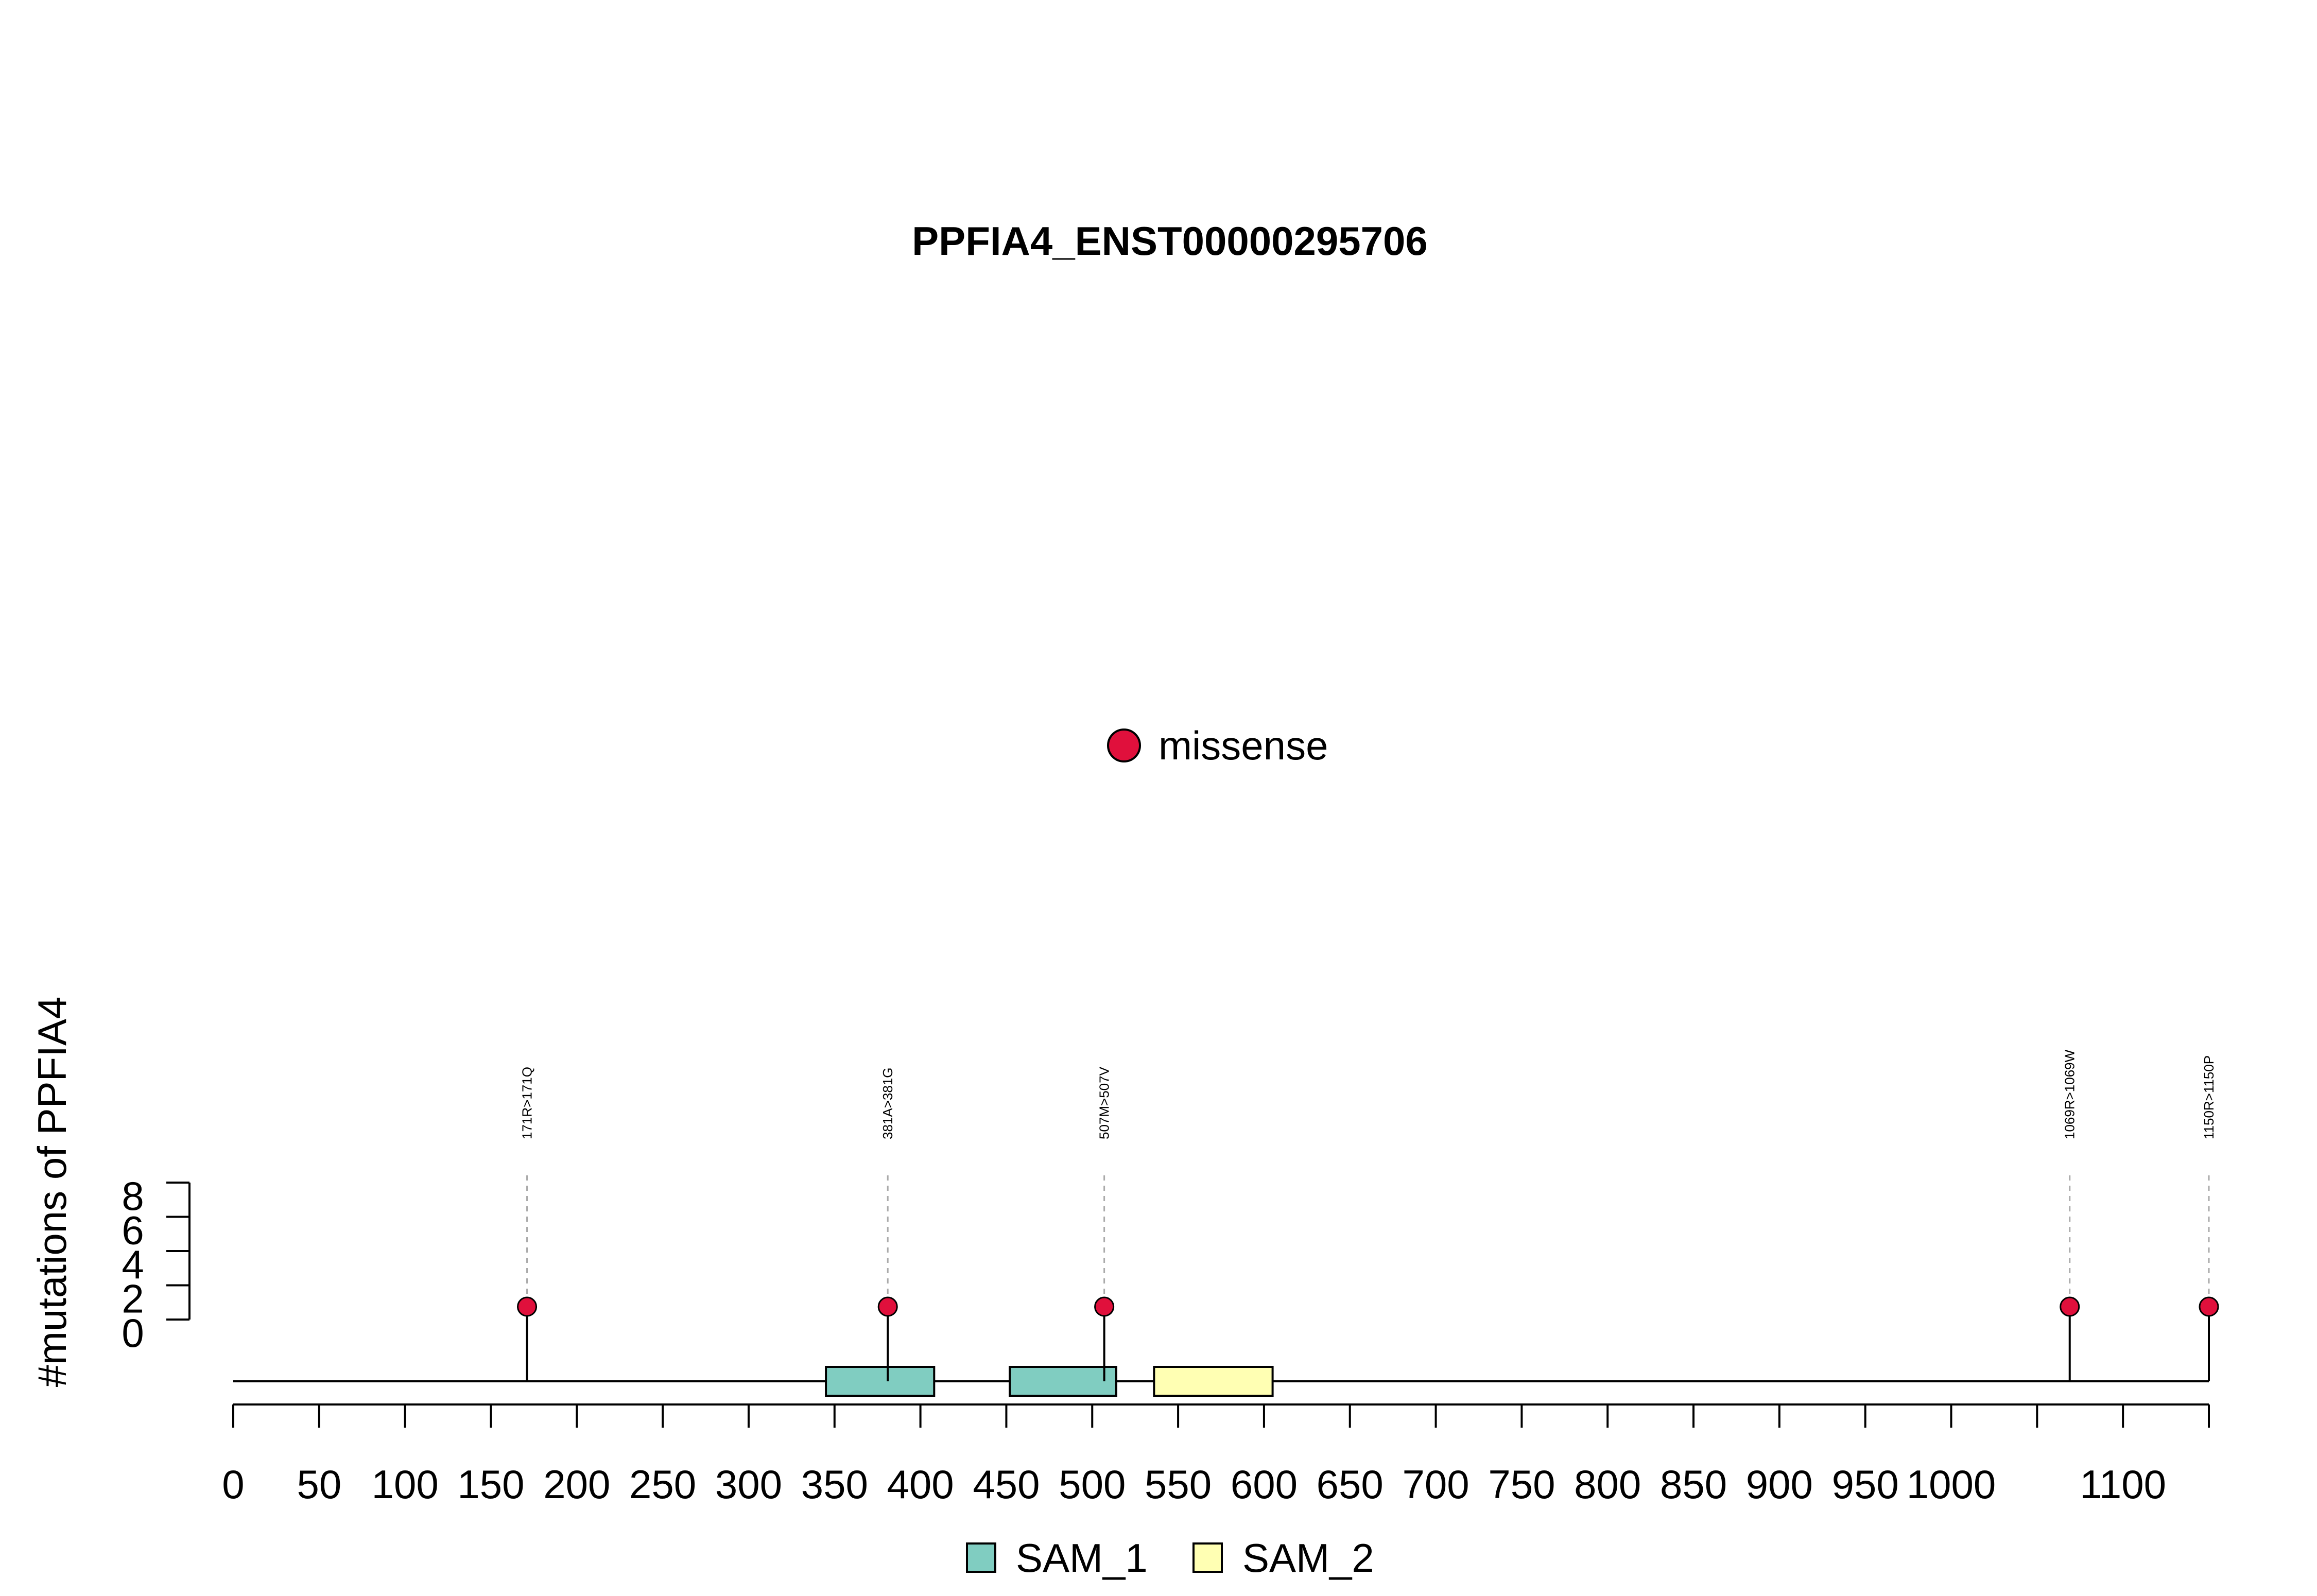 Image resolution: width=2317 pixels, height=1596 pixels. Describe the element at coordinates (834, 1485) in the screenshot. I see `x-tick-label-350: 350` at that location.